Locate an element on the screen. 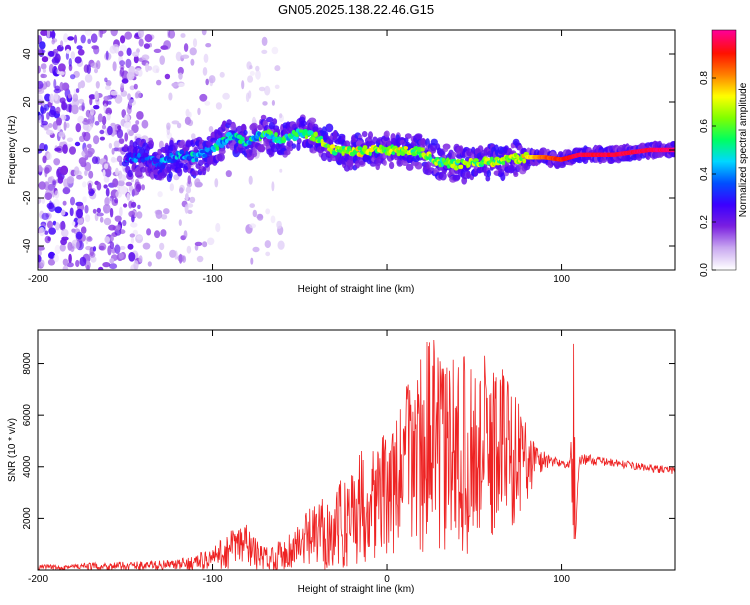  y-tick-label: 0 is located at coordinates (27, 150).